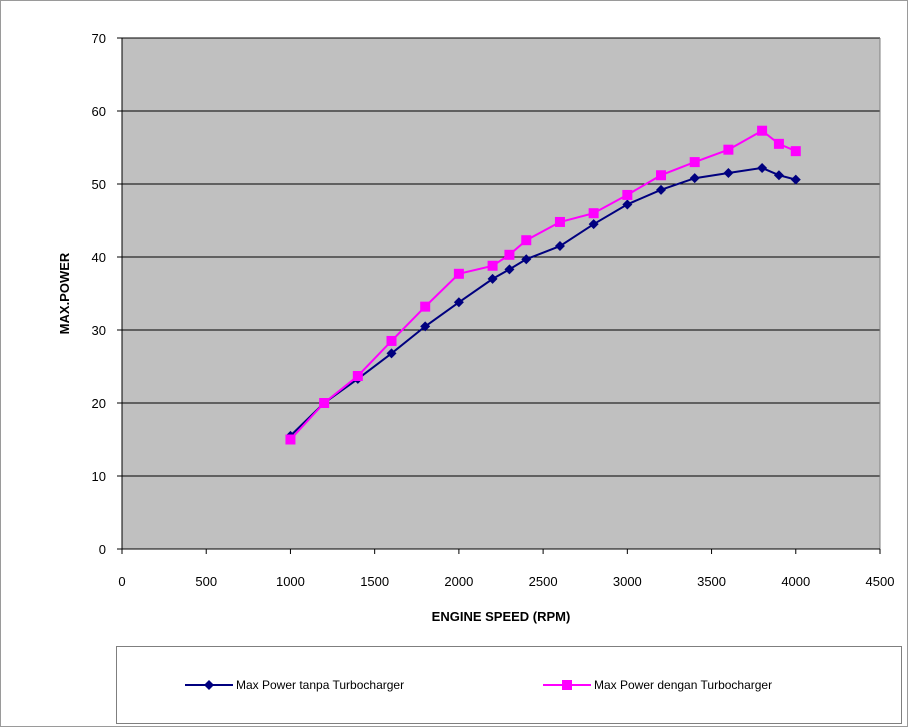  I want to click on legend-item-dengan: Max Power dengan Turbocharger, so click(657, 685).